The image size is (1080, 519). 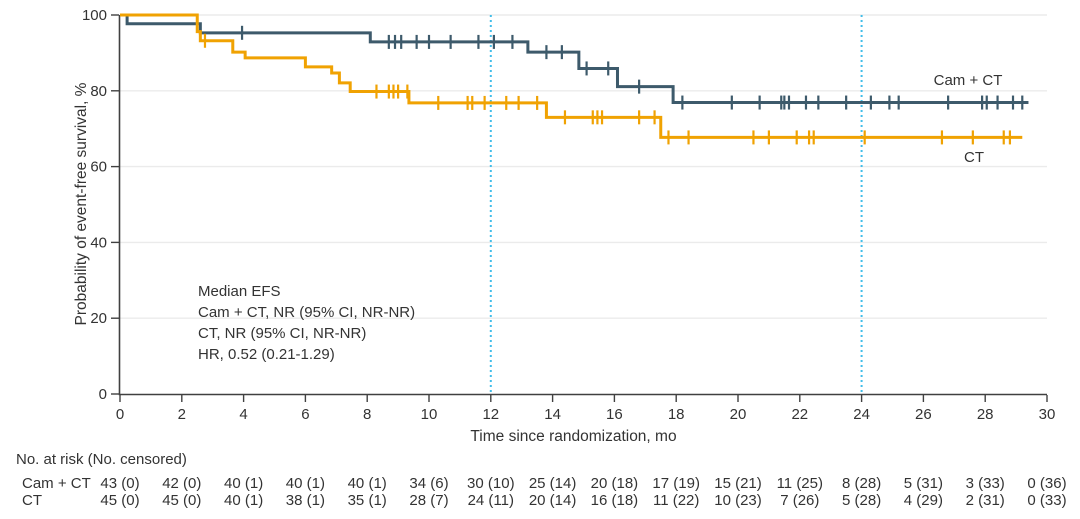 I want to click on x-axis-title: Time since randomization, mo, so click(x=573, y=436).